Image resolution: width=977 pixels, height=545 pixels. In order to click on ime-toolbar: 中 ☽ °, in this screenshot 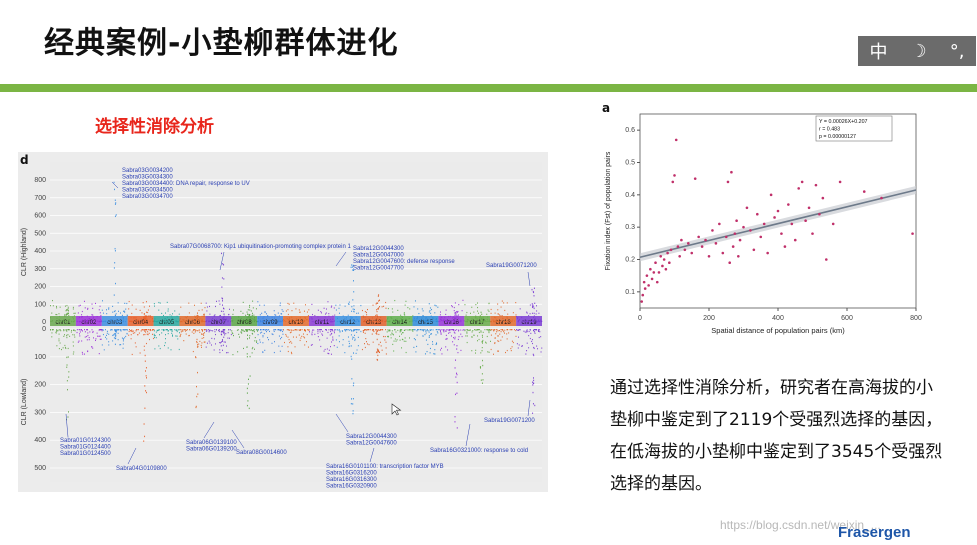, I will do `click(917, 51)`.